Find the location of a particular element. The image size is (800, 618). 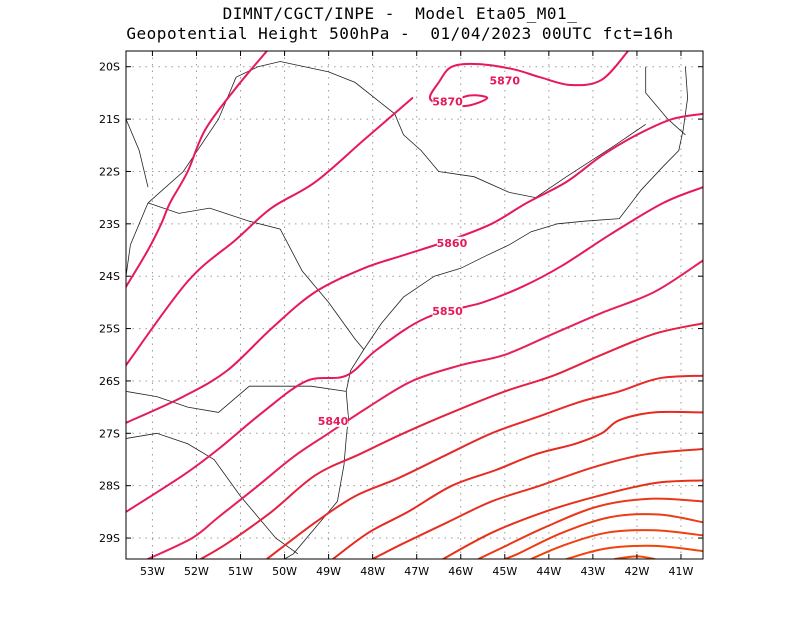

x-tick-label: 43W is located at coordinates (592, 571).